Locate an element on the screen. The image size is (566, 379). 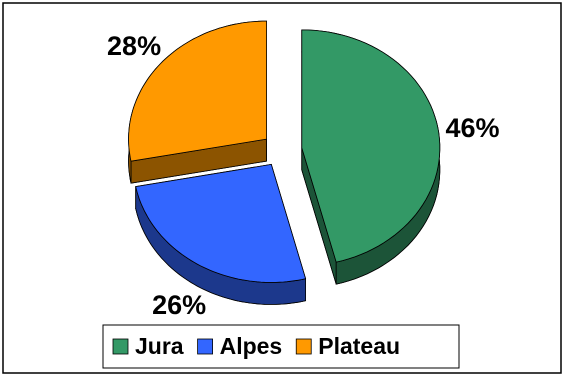
legend-box is located at coordinates (281, 346).